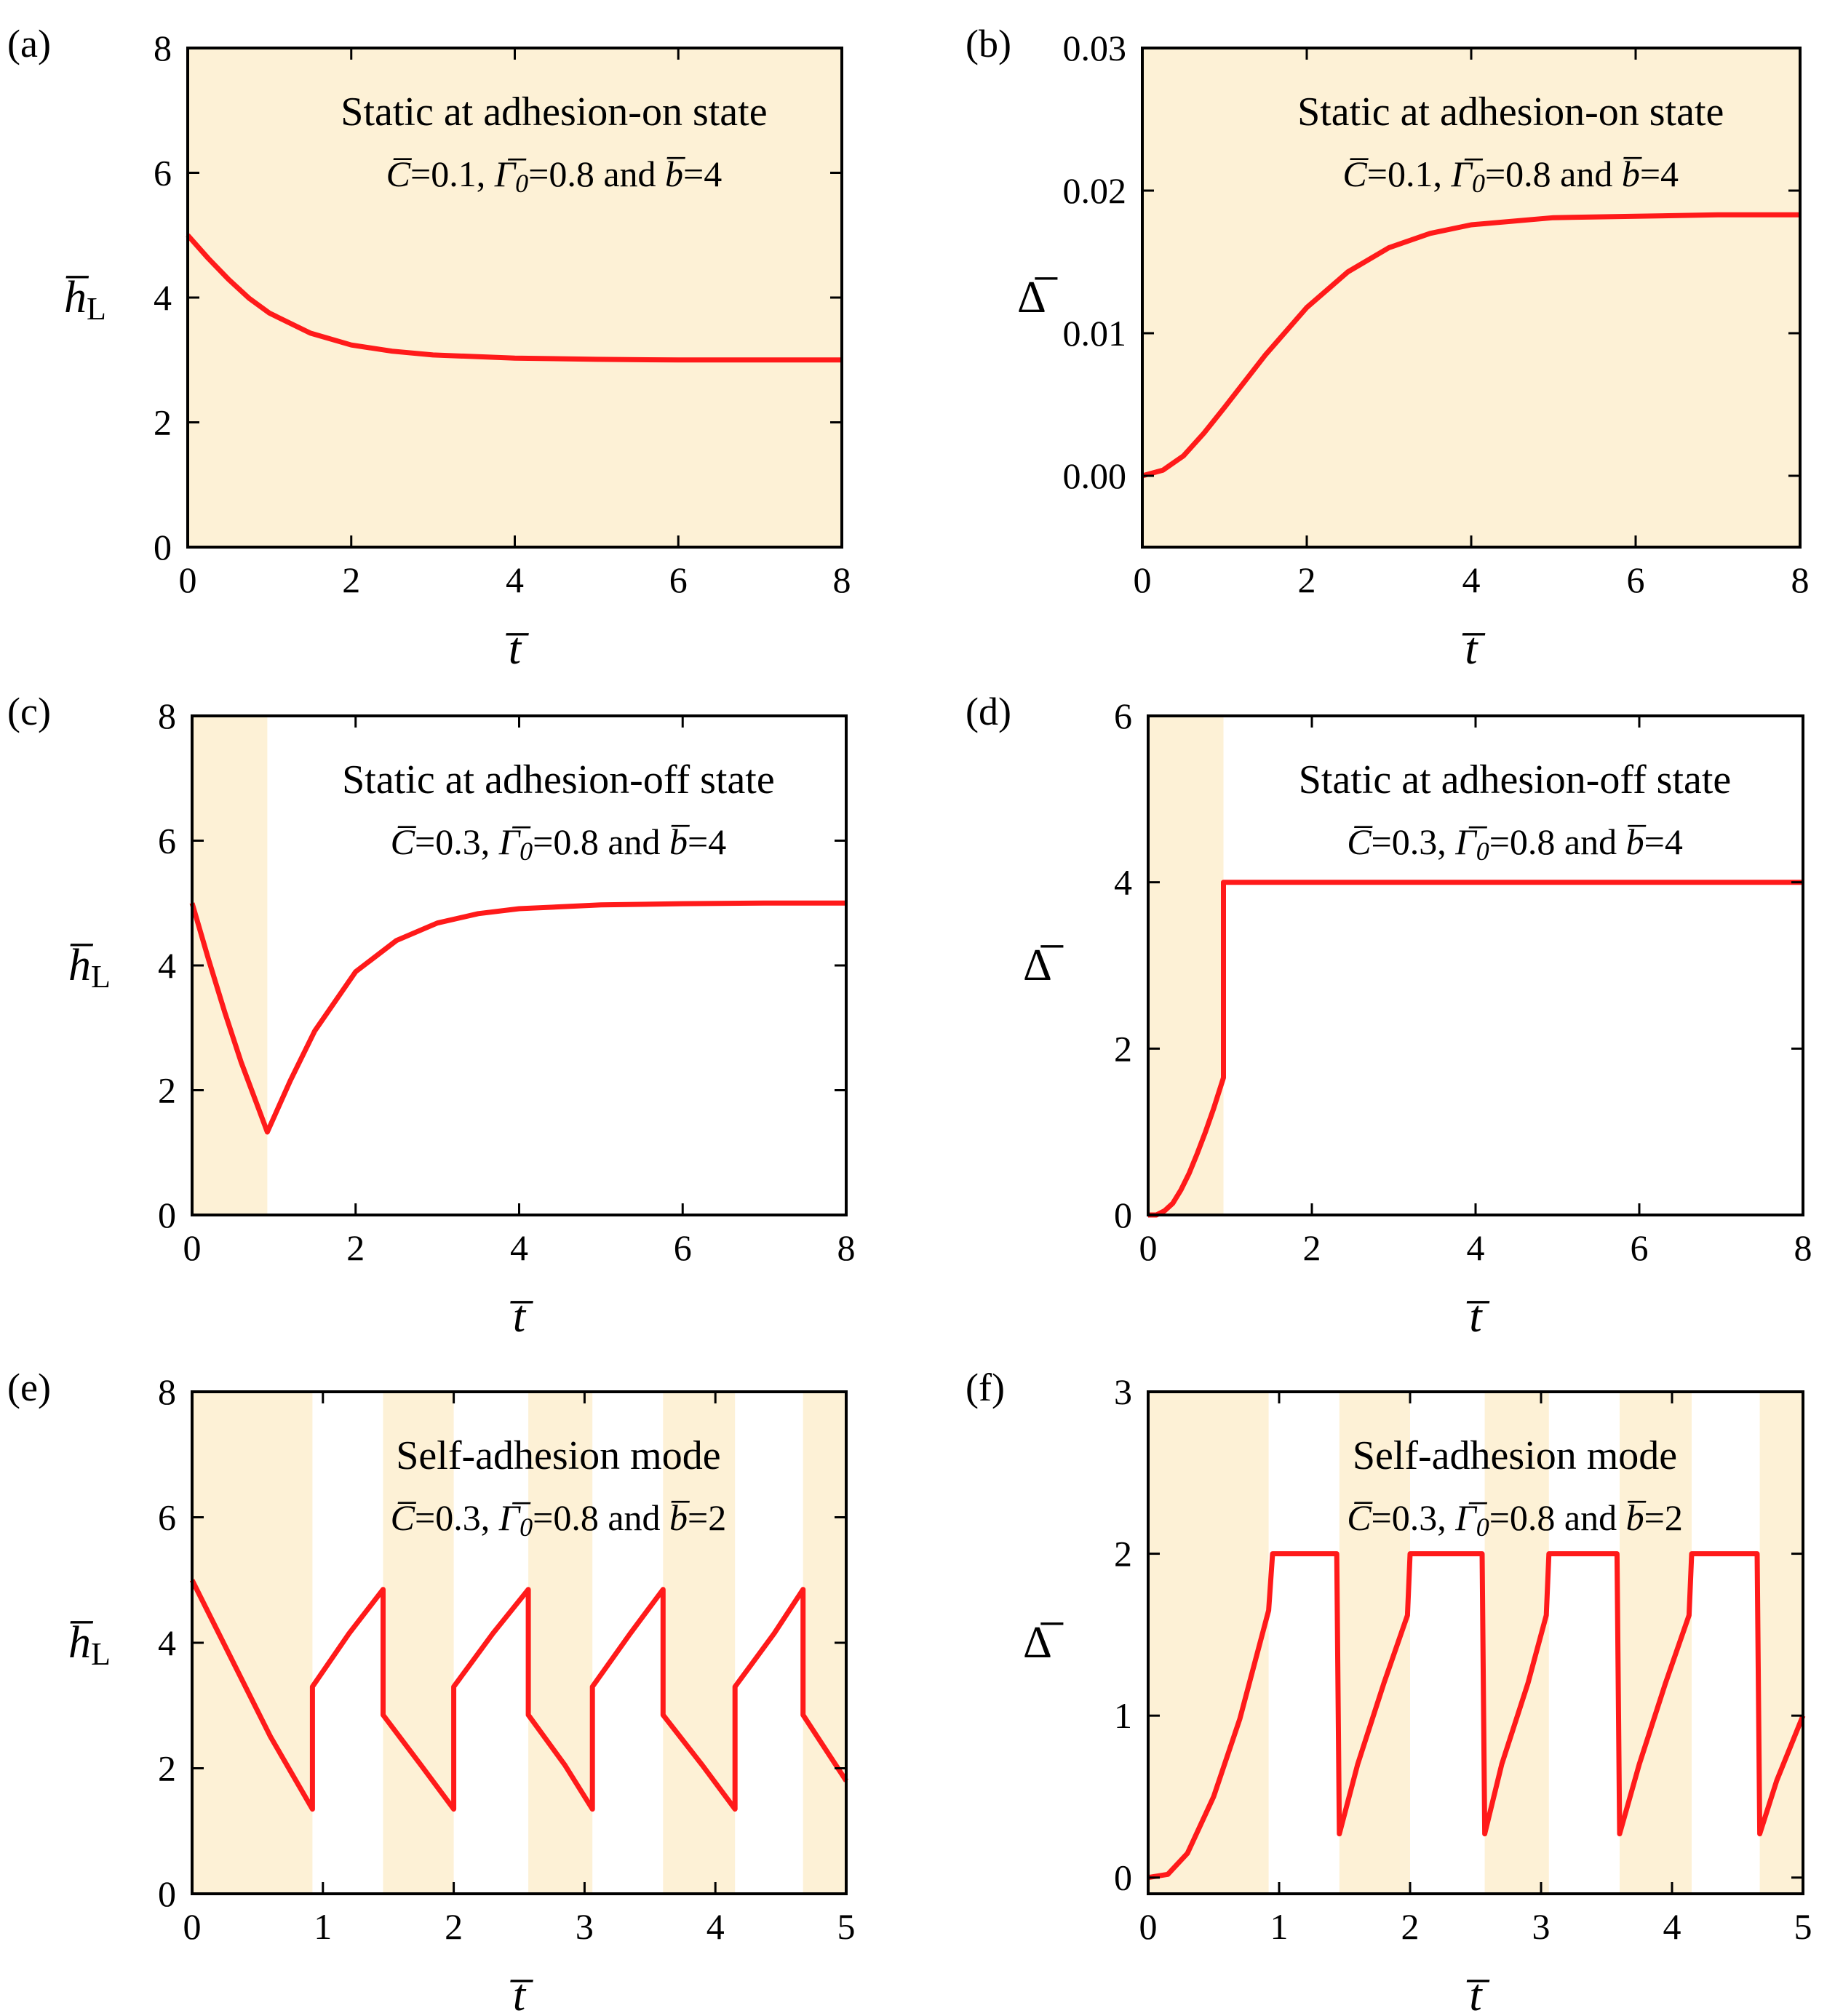 The image size is (1827, 2016). Describe the element at coordinates (1148, 1926) in the screenshot. I see `x-tick-label-f-0: 0` at that location.